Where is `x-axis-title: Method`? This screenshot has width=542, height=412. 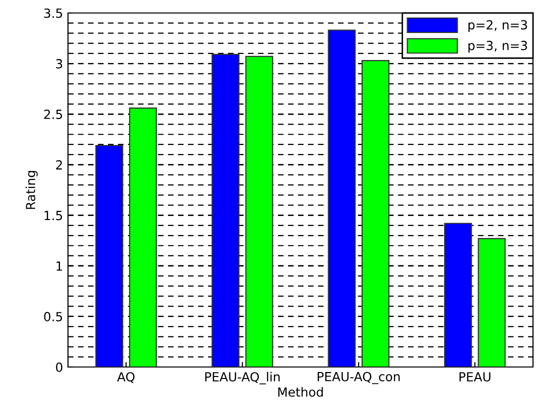
x-axis-title: Method is located at coordinates (300, 392).